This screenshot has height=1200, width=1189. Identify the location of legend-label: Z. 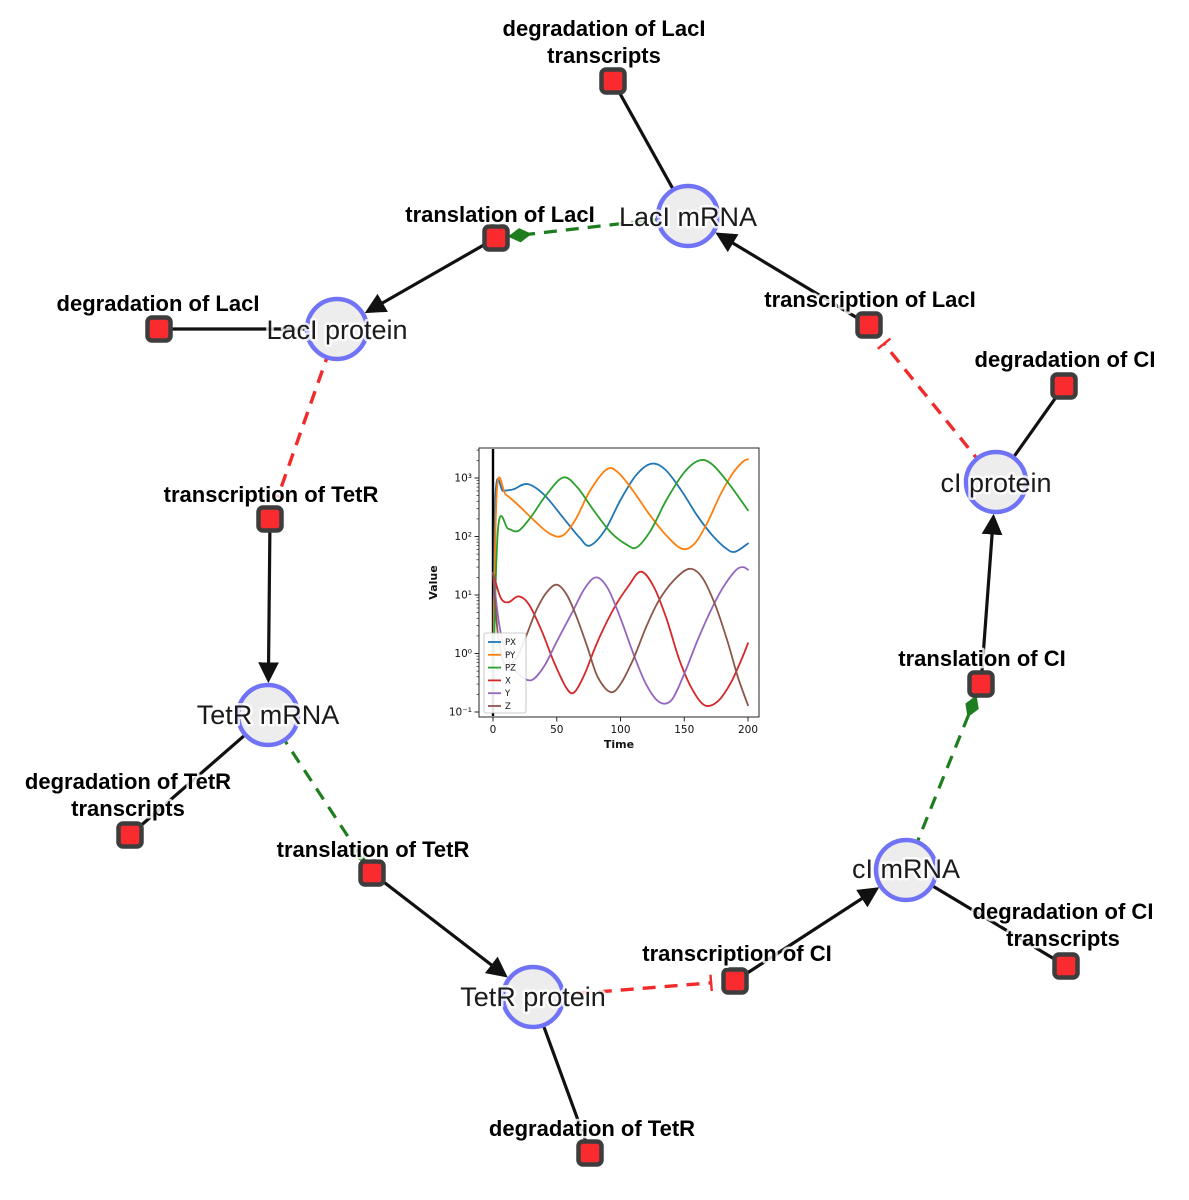
(508, 707).